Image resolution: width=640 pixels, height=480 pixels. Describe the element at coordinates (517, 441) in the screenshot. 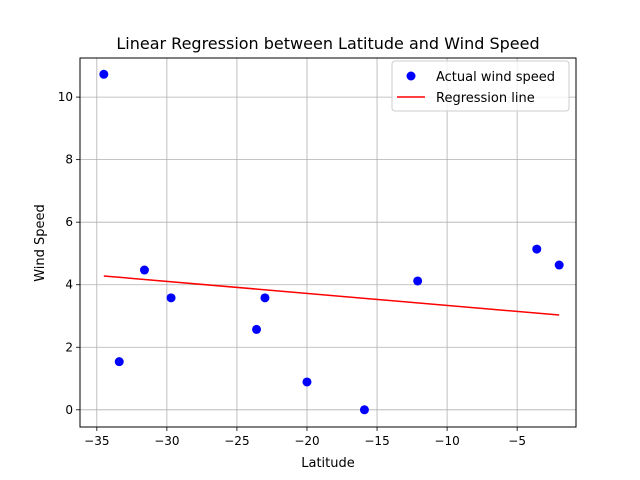

I see `x-tick-label: −5` at that location.